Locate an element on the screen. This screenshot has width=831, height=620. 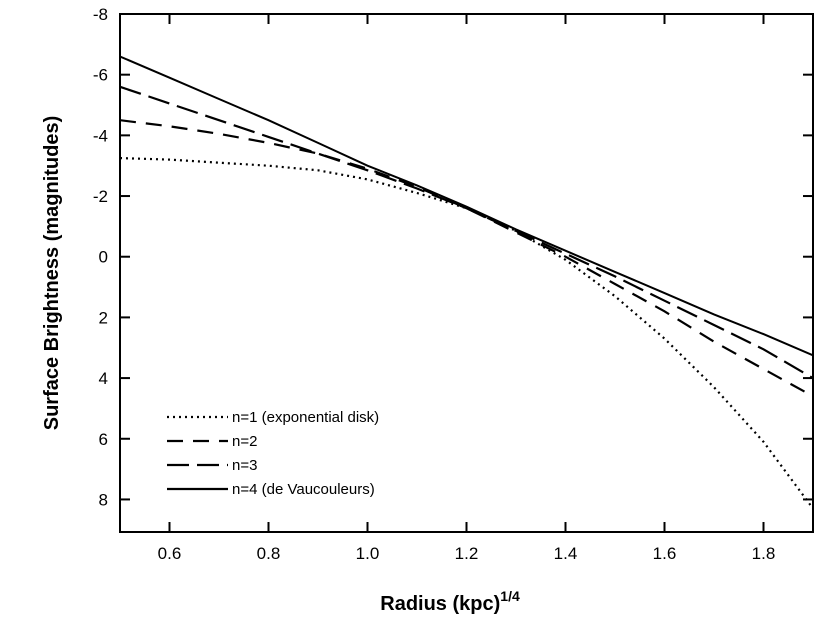
x-tick-label: 1.4 is located at coordinates (566, 553).